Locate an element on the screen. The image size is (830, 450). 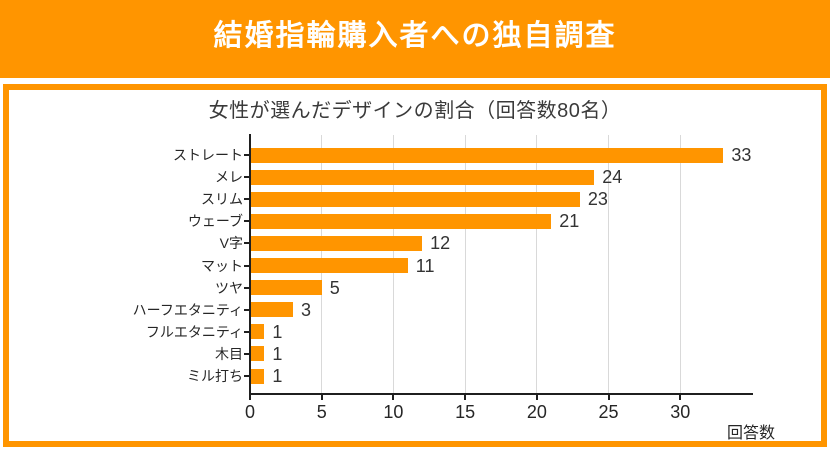
category-label: ミル打ち is located at coordinates (215, 376).